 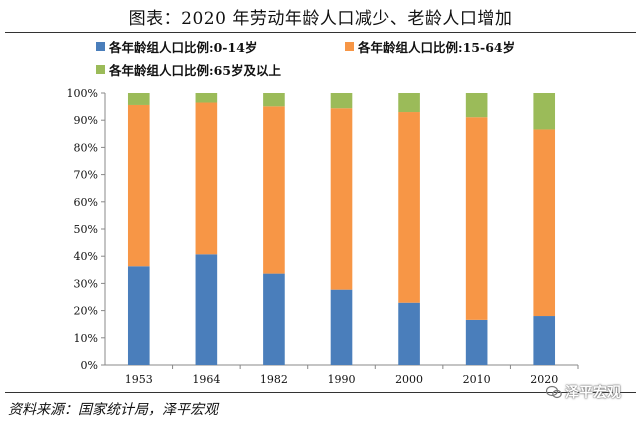 I want to click on watermark-text: 泽平宏观, so click(x=593, y=393).